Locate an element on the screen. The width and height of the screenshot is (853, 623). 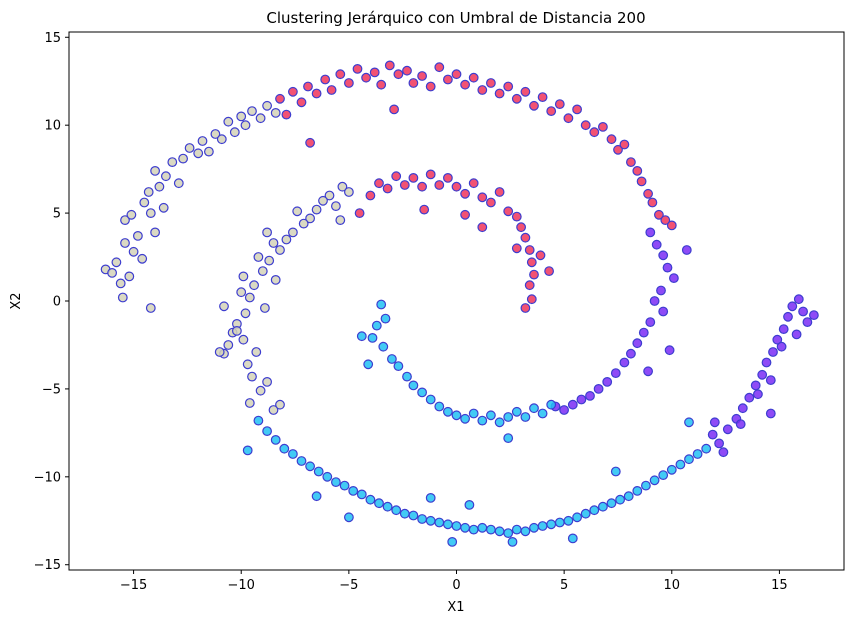
y-tick-label: 0 is located at coordinates (57, 302).